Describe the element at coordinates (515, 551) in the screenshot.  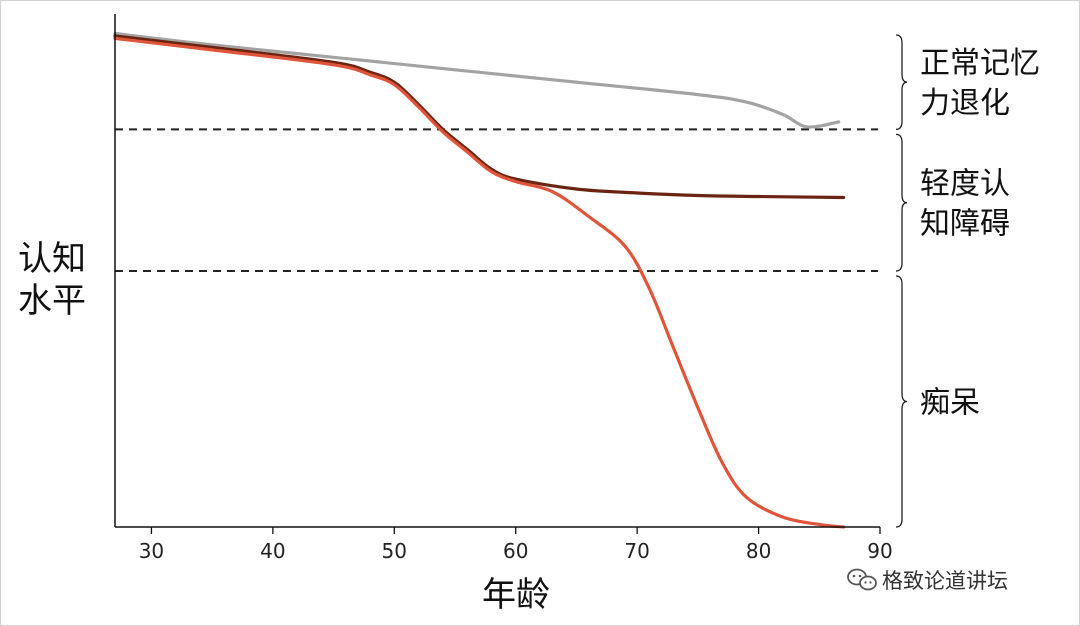
I see `x-tick-label: 60` at that location.